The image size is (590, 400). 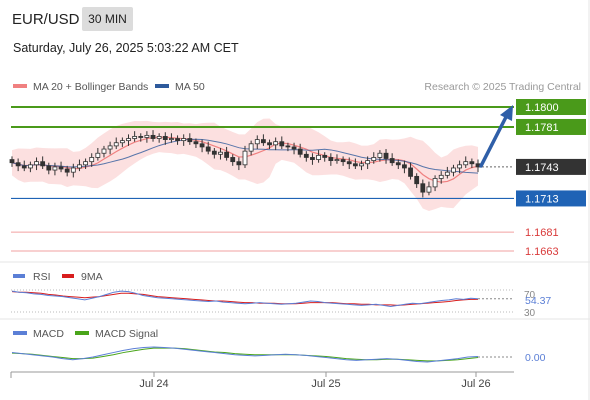 What do you see at coordinates (126, 48) in the screenshot?
I see `datetime-label: Saturday, July 26, 2025 5:03:22 AM CET` at bounding box center [126, 48].